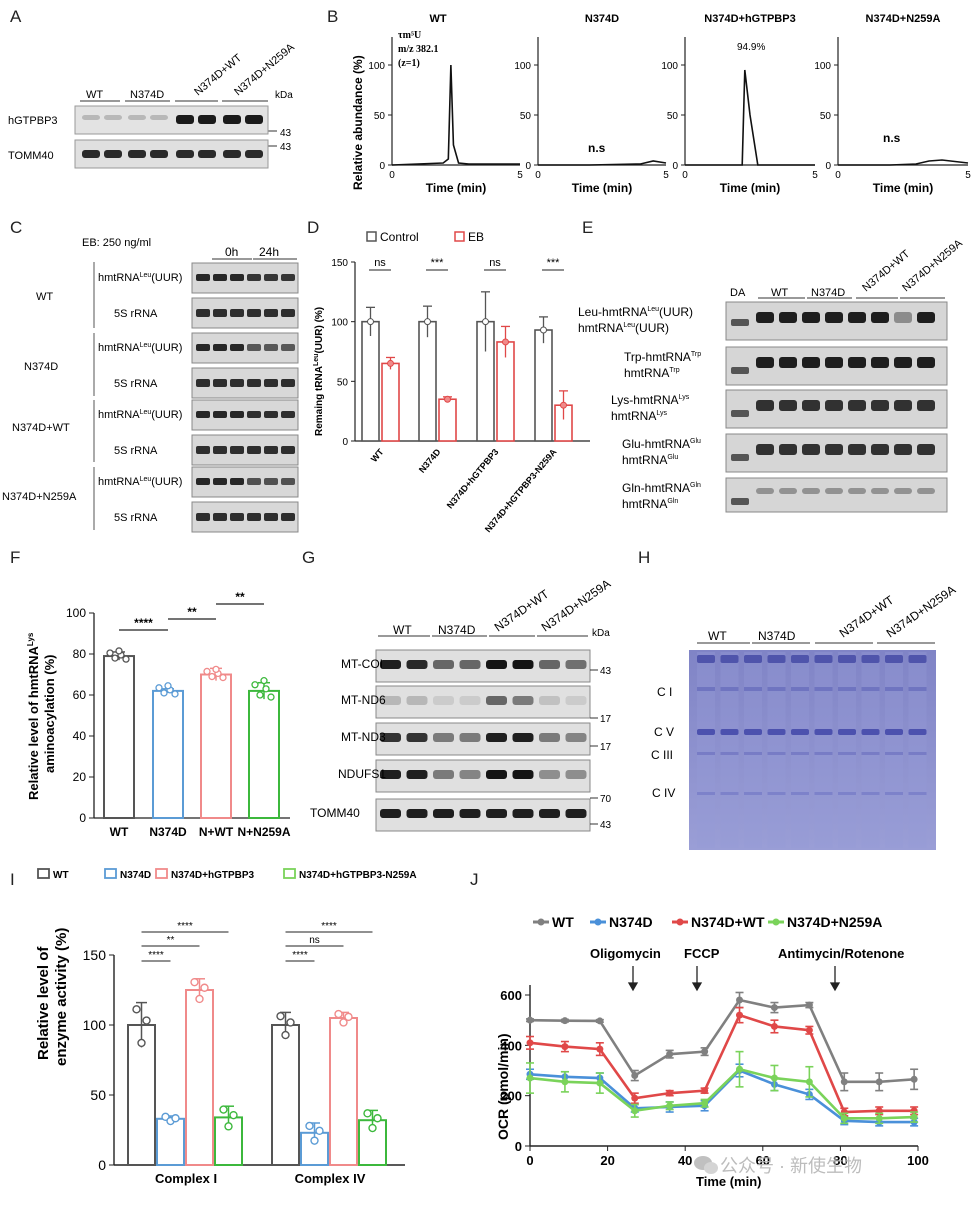 This screenshot has height=1205, width=974. I want to click on panel-j-ytick-label: 0, so click(518, 1146).